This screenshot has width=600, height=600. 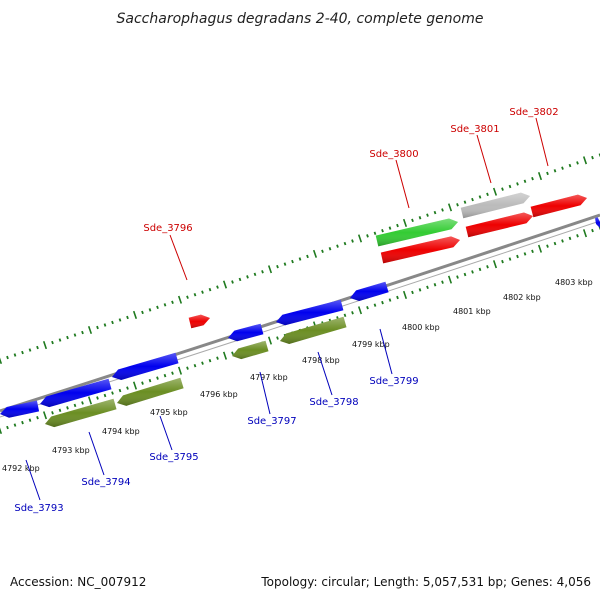 I want to click on scale-label: 4796 kbp, so click(x=219, y=394).